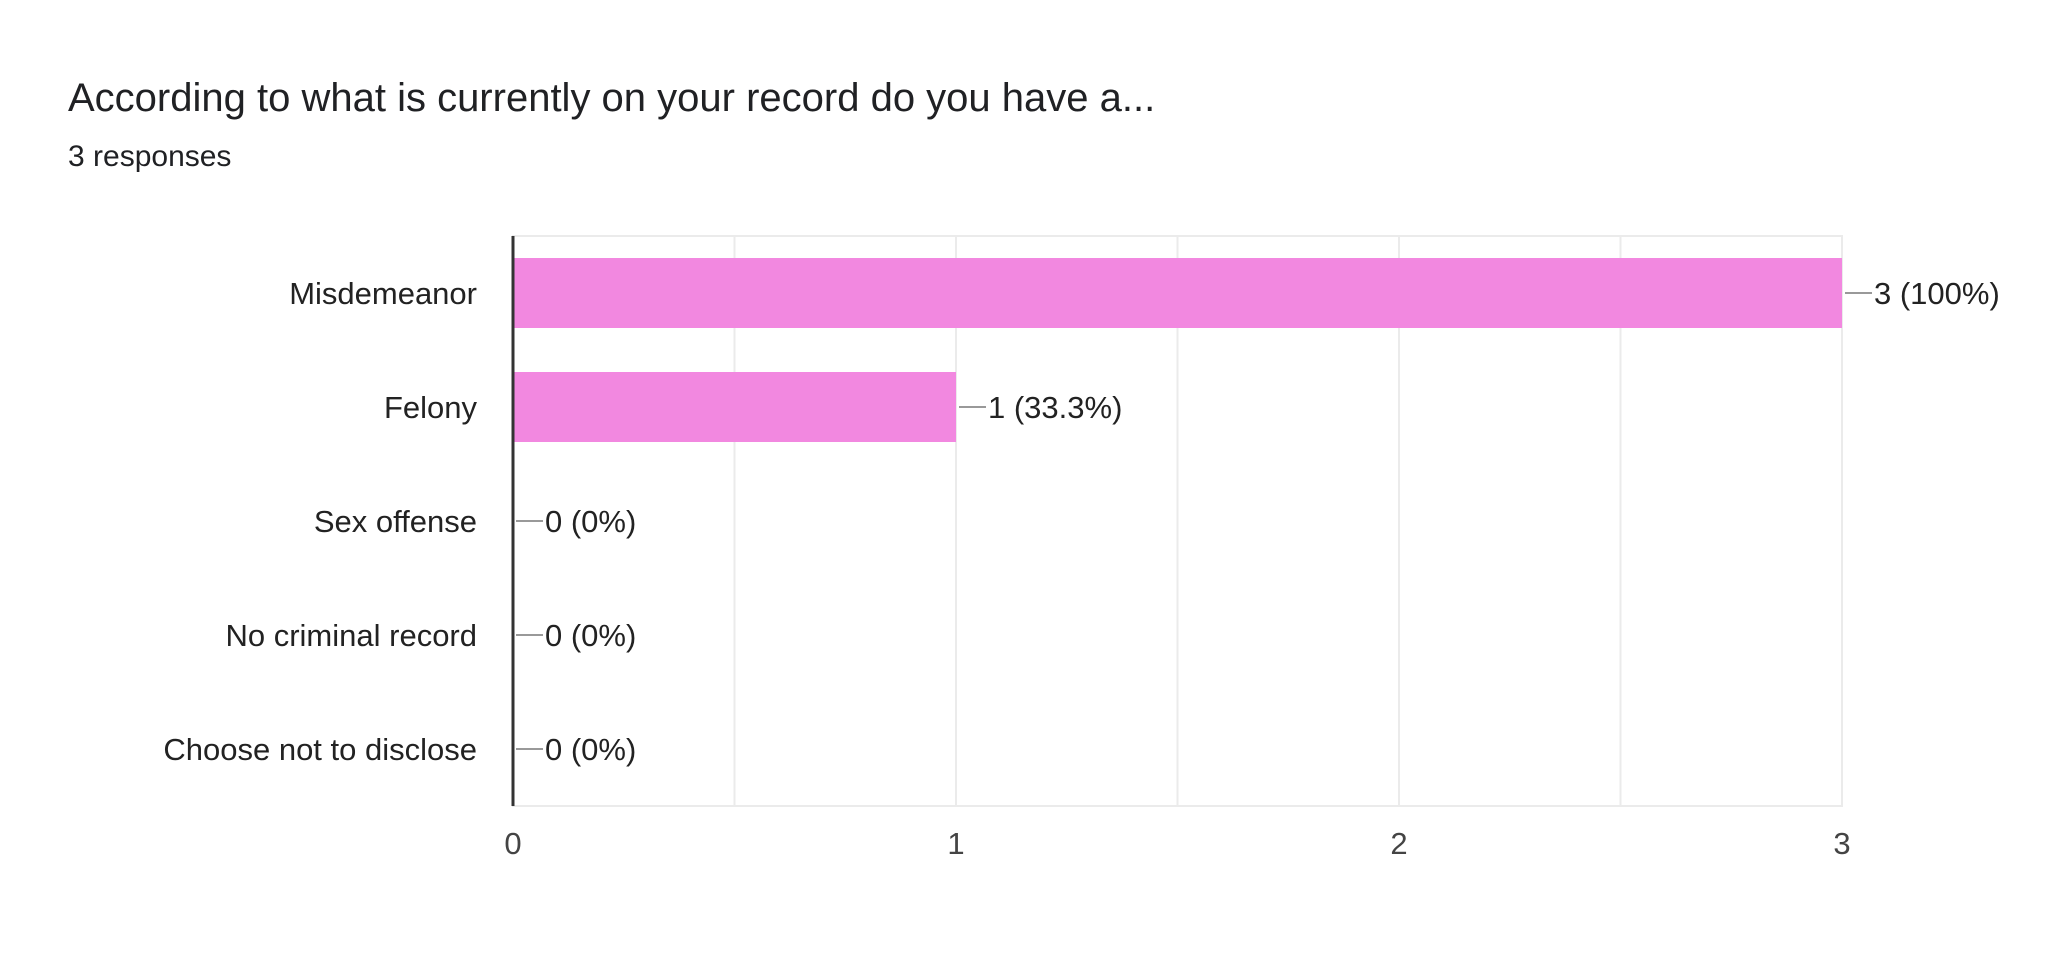 Image resolution: width=2048 pixels, height=974 pixels. I want to click on data-label: 3 (100%), so click(1937, 293).